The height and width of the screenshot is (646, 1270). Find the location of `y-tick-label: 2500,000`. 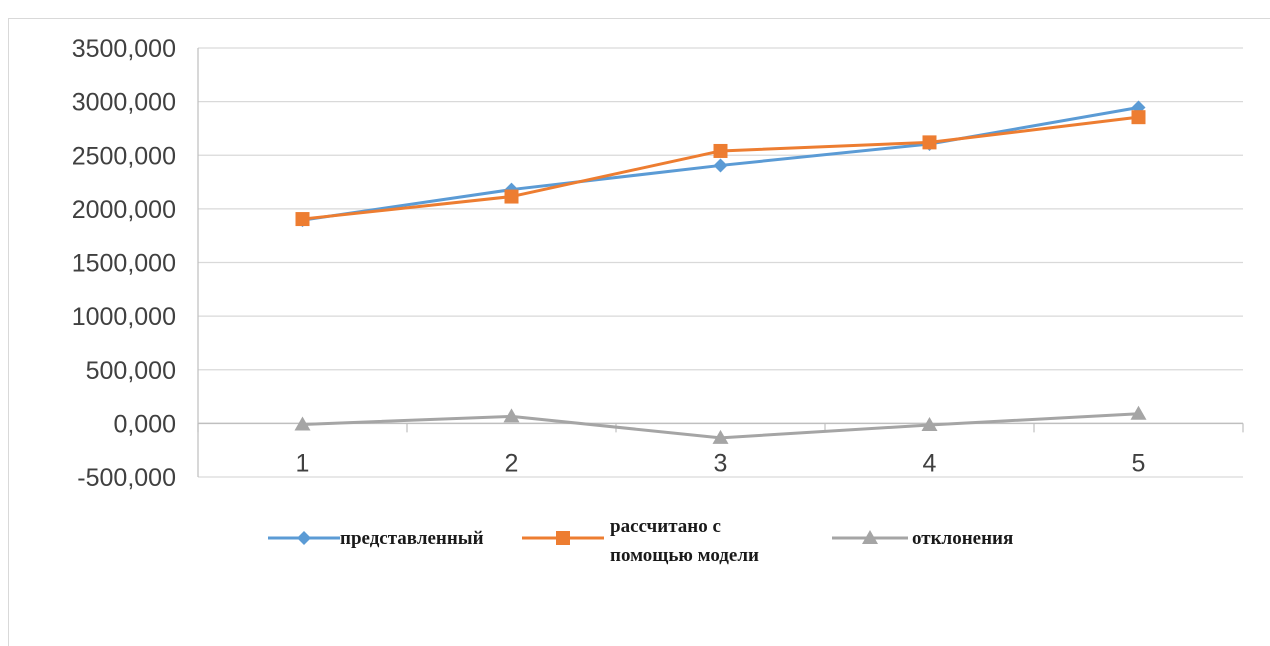

y-tick-label: 2500,000 is located at coordinates (124, 156).